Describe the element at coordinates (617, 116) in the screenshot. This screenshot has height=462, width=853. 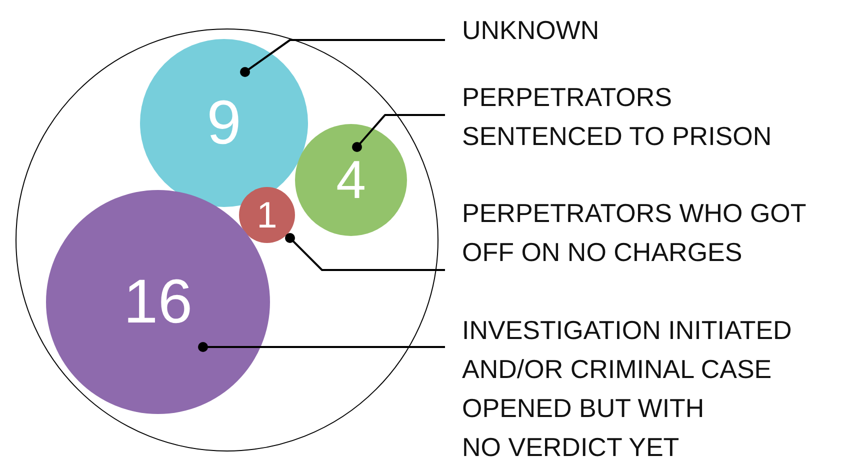
I see `category-label: PERPETRATORS SENTENCED TO PRISON` at that location.